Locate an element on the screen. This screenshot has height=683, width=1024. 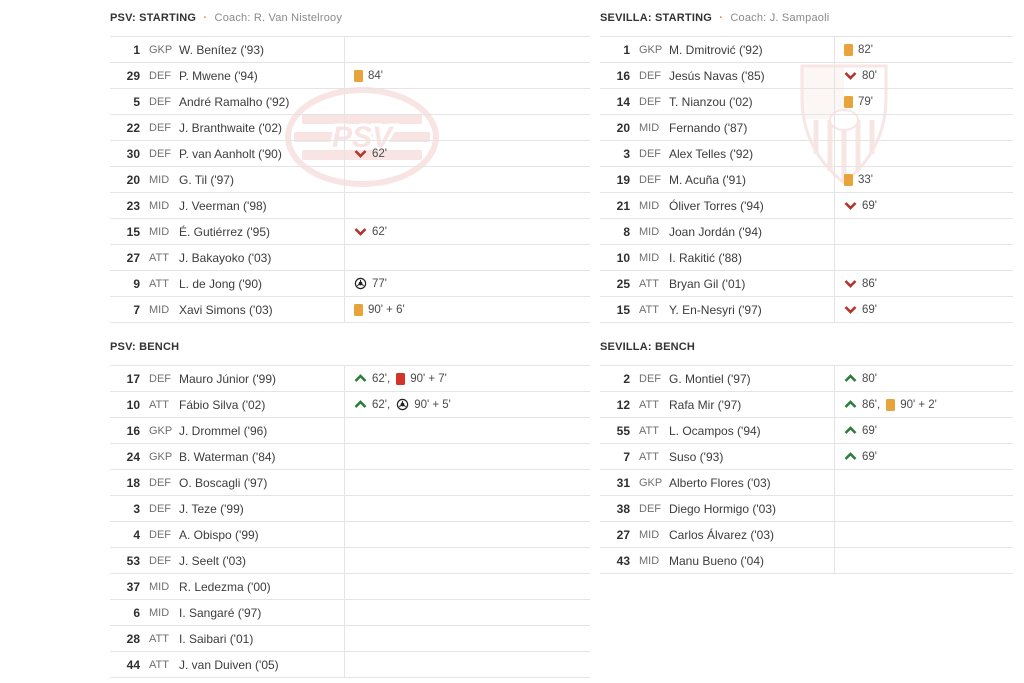
section-title: PSV: BENCH is located at coordinates (145, 347).